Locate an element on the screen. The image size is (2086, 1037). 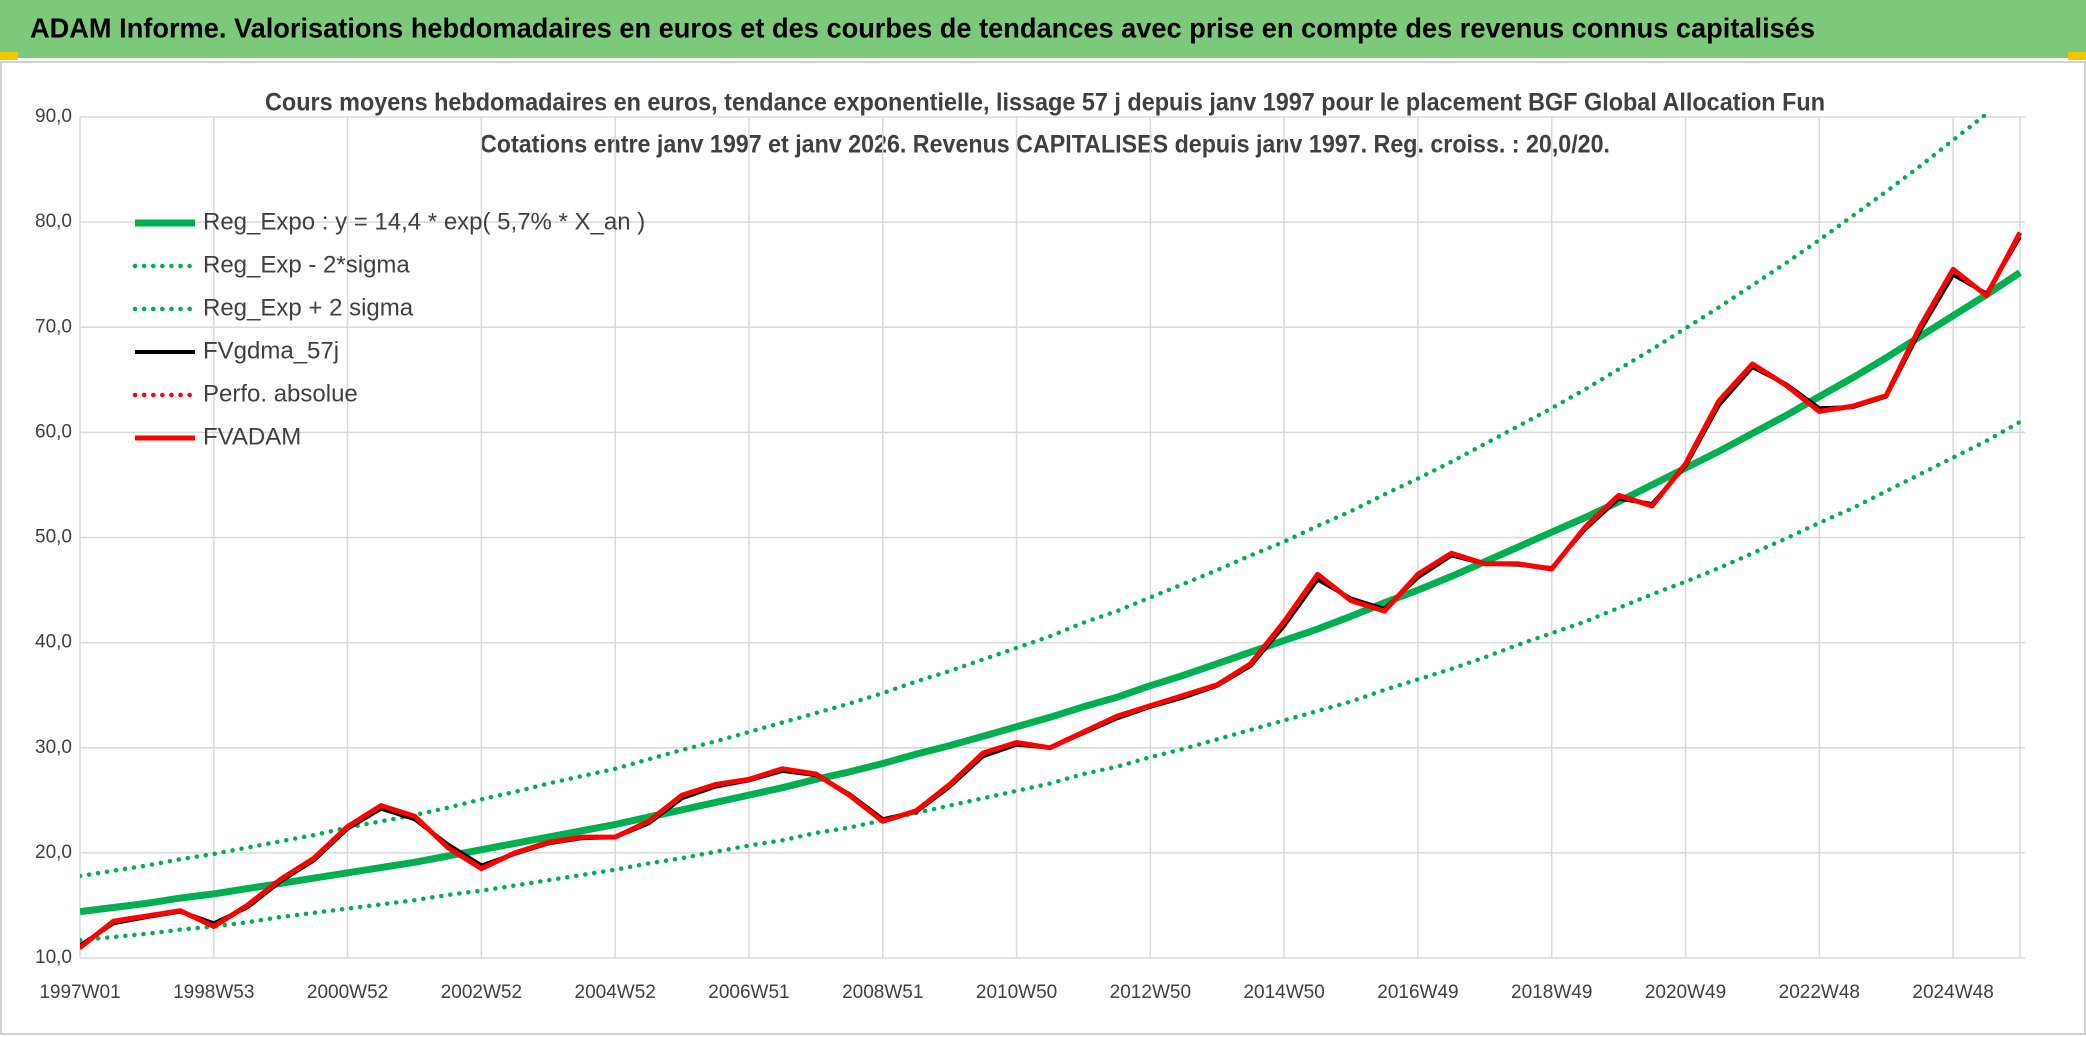
x-tick-label: 2006W51 is located at coordinates (748, 992).